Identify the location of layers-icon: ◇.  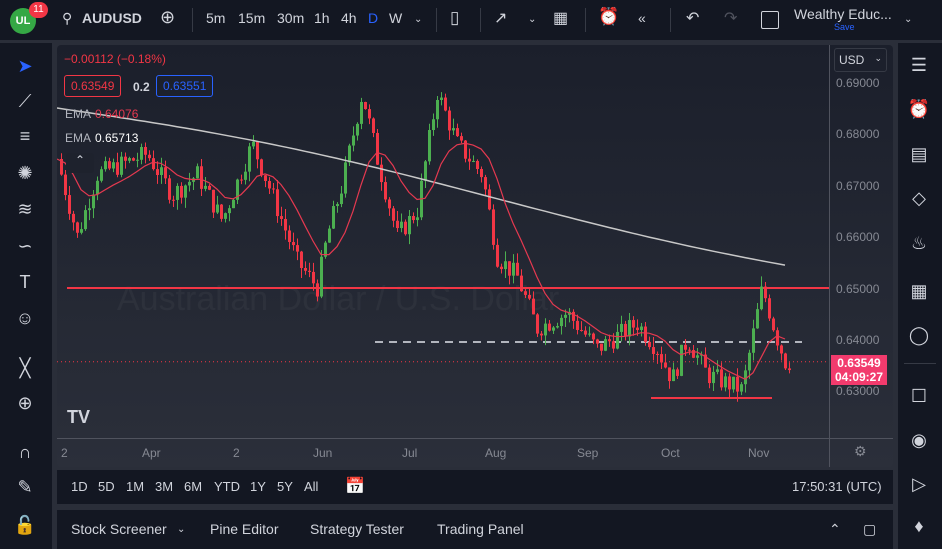
(919, 198).